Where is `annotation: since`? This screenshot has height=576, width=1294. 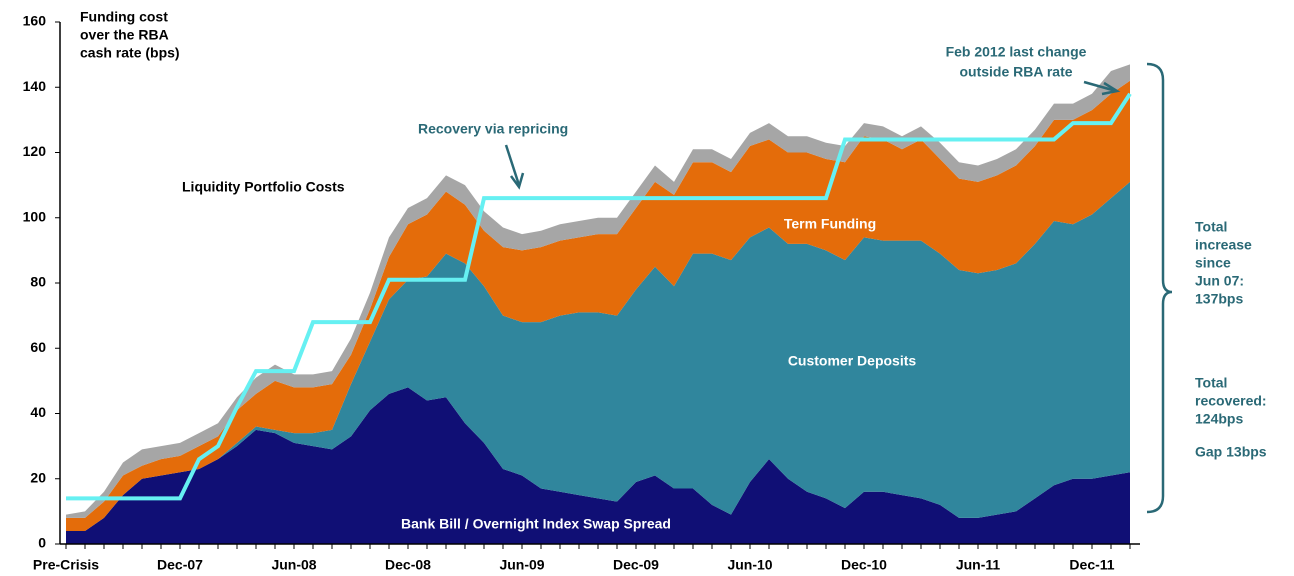 annotation: since is located at coordinates (1213, 263).